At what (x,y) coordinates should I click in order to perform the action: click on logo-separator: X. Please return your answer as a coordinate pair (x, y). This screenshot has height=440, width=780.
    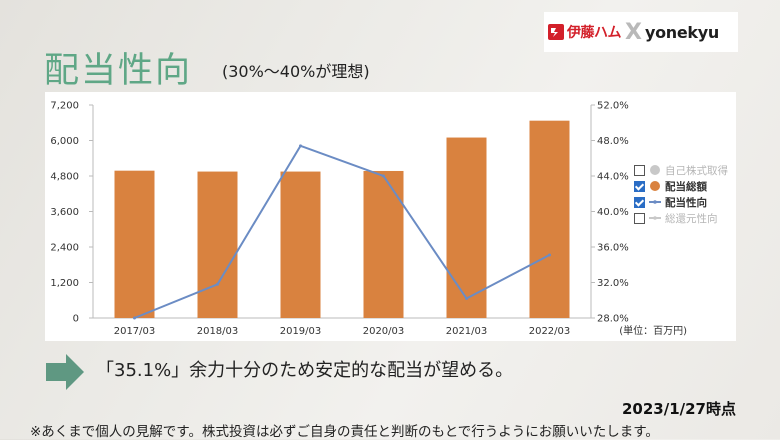
    Looking at the image, I should click on (633, 32).